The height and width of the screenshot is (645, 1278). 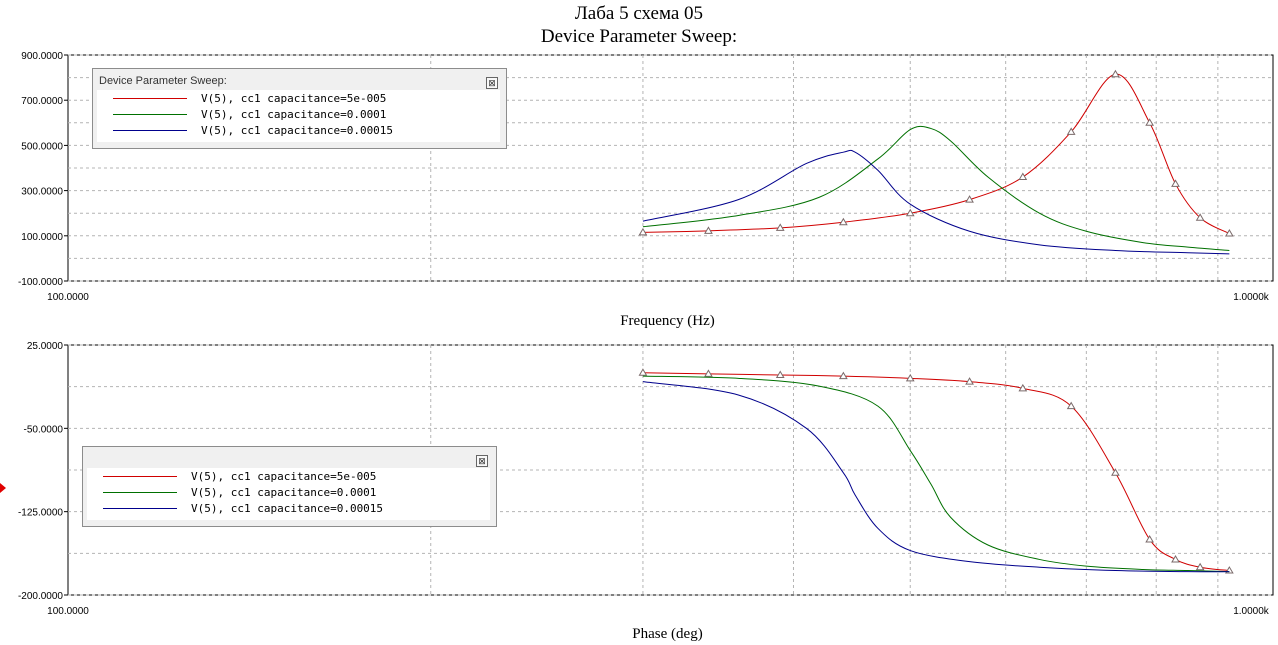 What do you see at coordinates (667, 634) in the screenshot?
I see `x-axis-title: Phase (deg)` at bounding box center [667, 634].